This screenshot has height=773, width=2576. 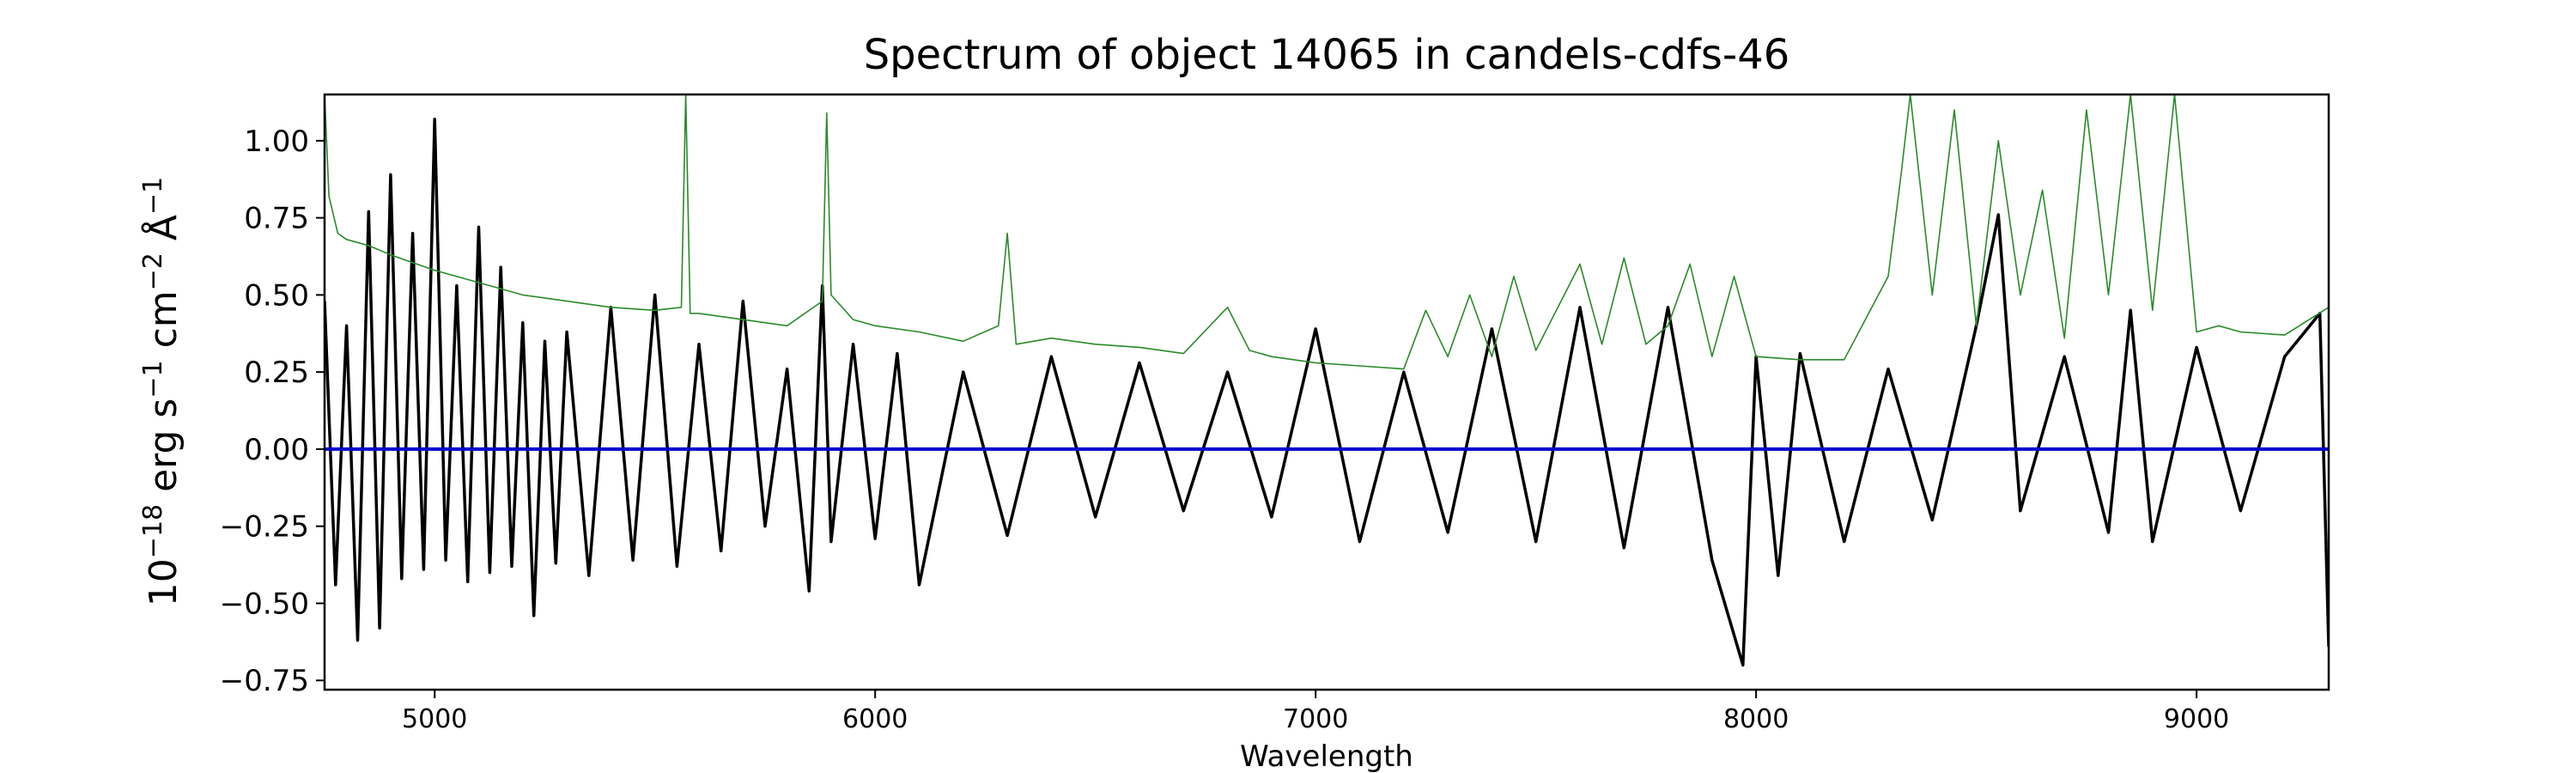 What do you see at coordinates (164, 451) in the screenshot?
I see `y-label-unit1: erg s` at bounding box center [164, 451].